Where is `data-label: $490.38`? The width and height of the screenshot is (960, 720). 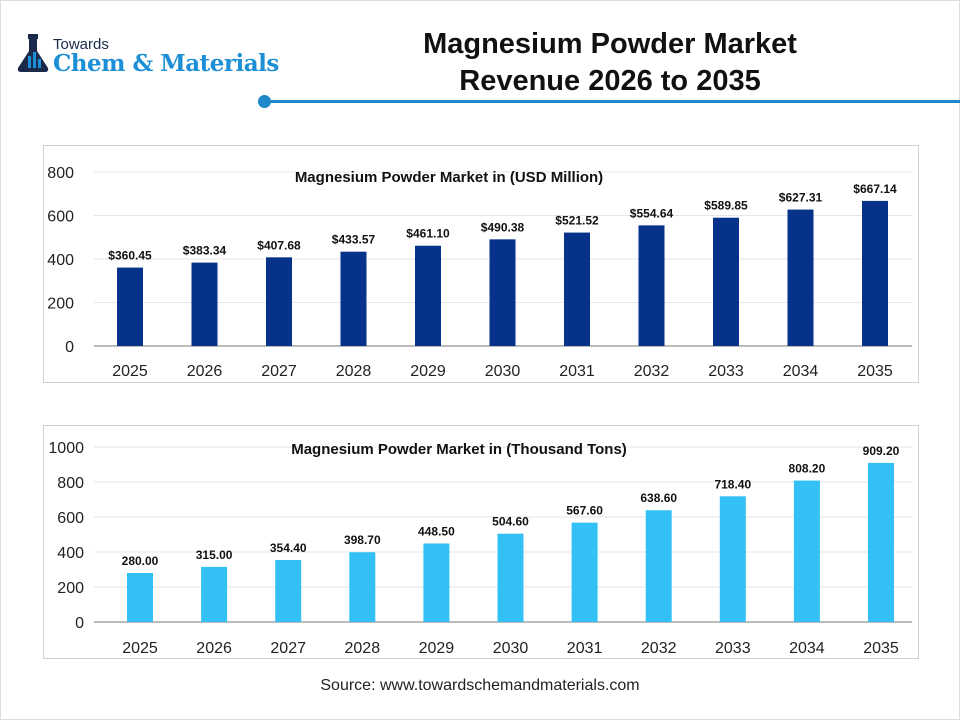
data-label: $490.38 is located at coordinates (503, 227).